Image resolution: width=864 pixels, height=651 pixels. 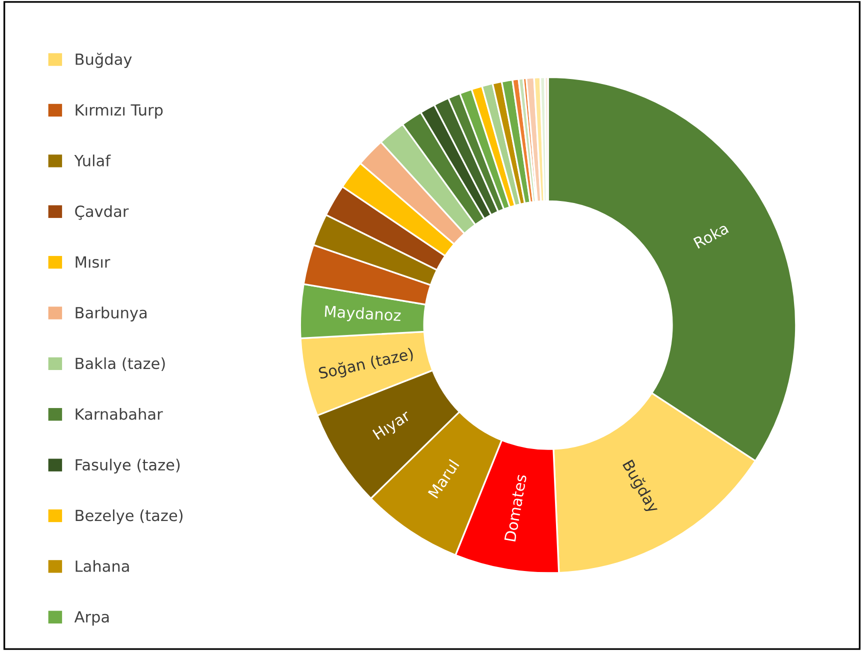 I want to click on data-label: Soğan (taze), so click(x=366, y=364).